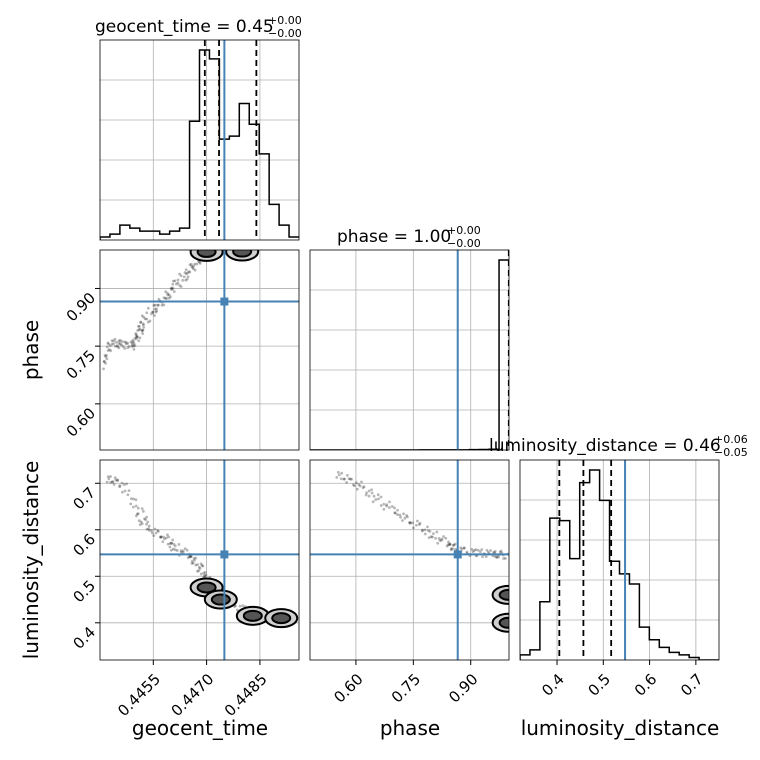 The image size is (760, 760). I want to click on panel-geocent_time-geocent_time, so click(199, 140).